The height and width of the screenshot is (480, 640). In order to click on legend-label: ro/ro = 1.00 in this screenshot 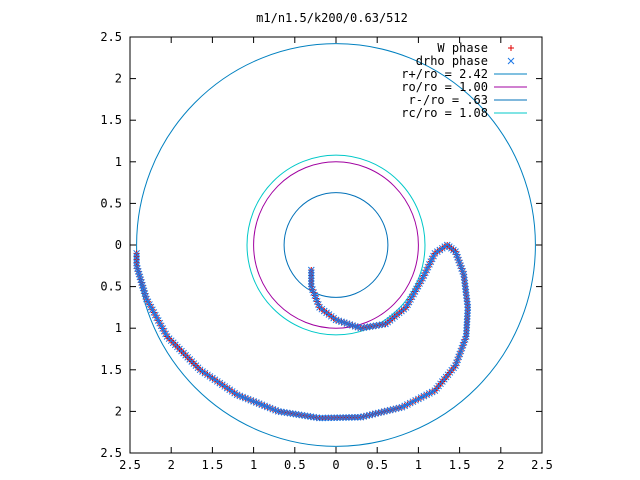, I will do `click(444, 87)`.